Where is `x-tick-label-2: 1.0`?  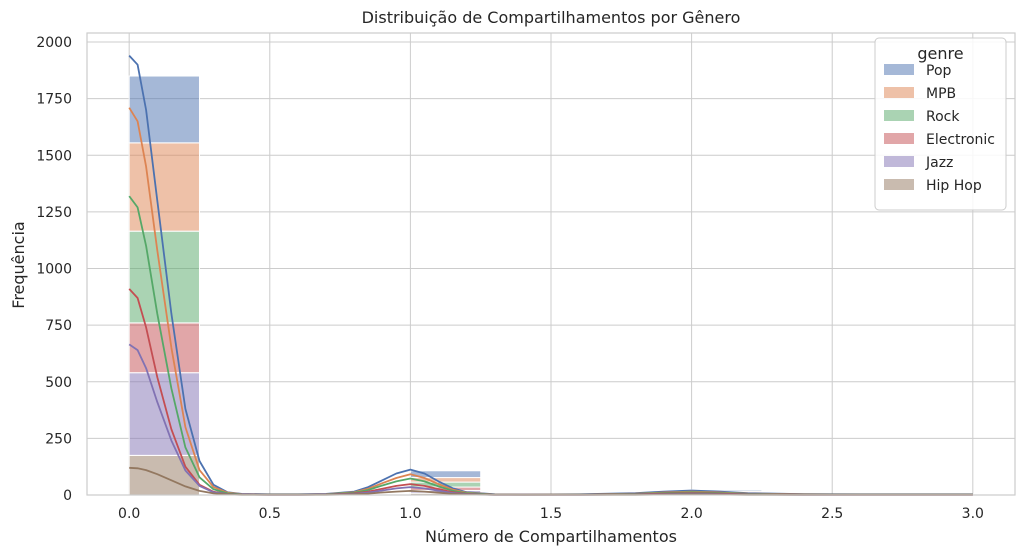
x-tick-label-2: 1.0 is located at coordinates (410, 514).